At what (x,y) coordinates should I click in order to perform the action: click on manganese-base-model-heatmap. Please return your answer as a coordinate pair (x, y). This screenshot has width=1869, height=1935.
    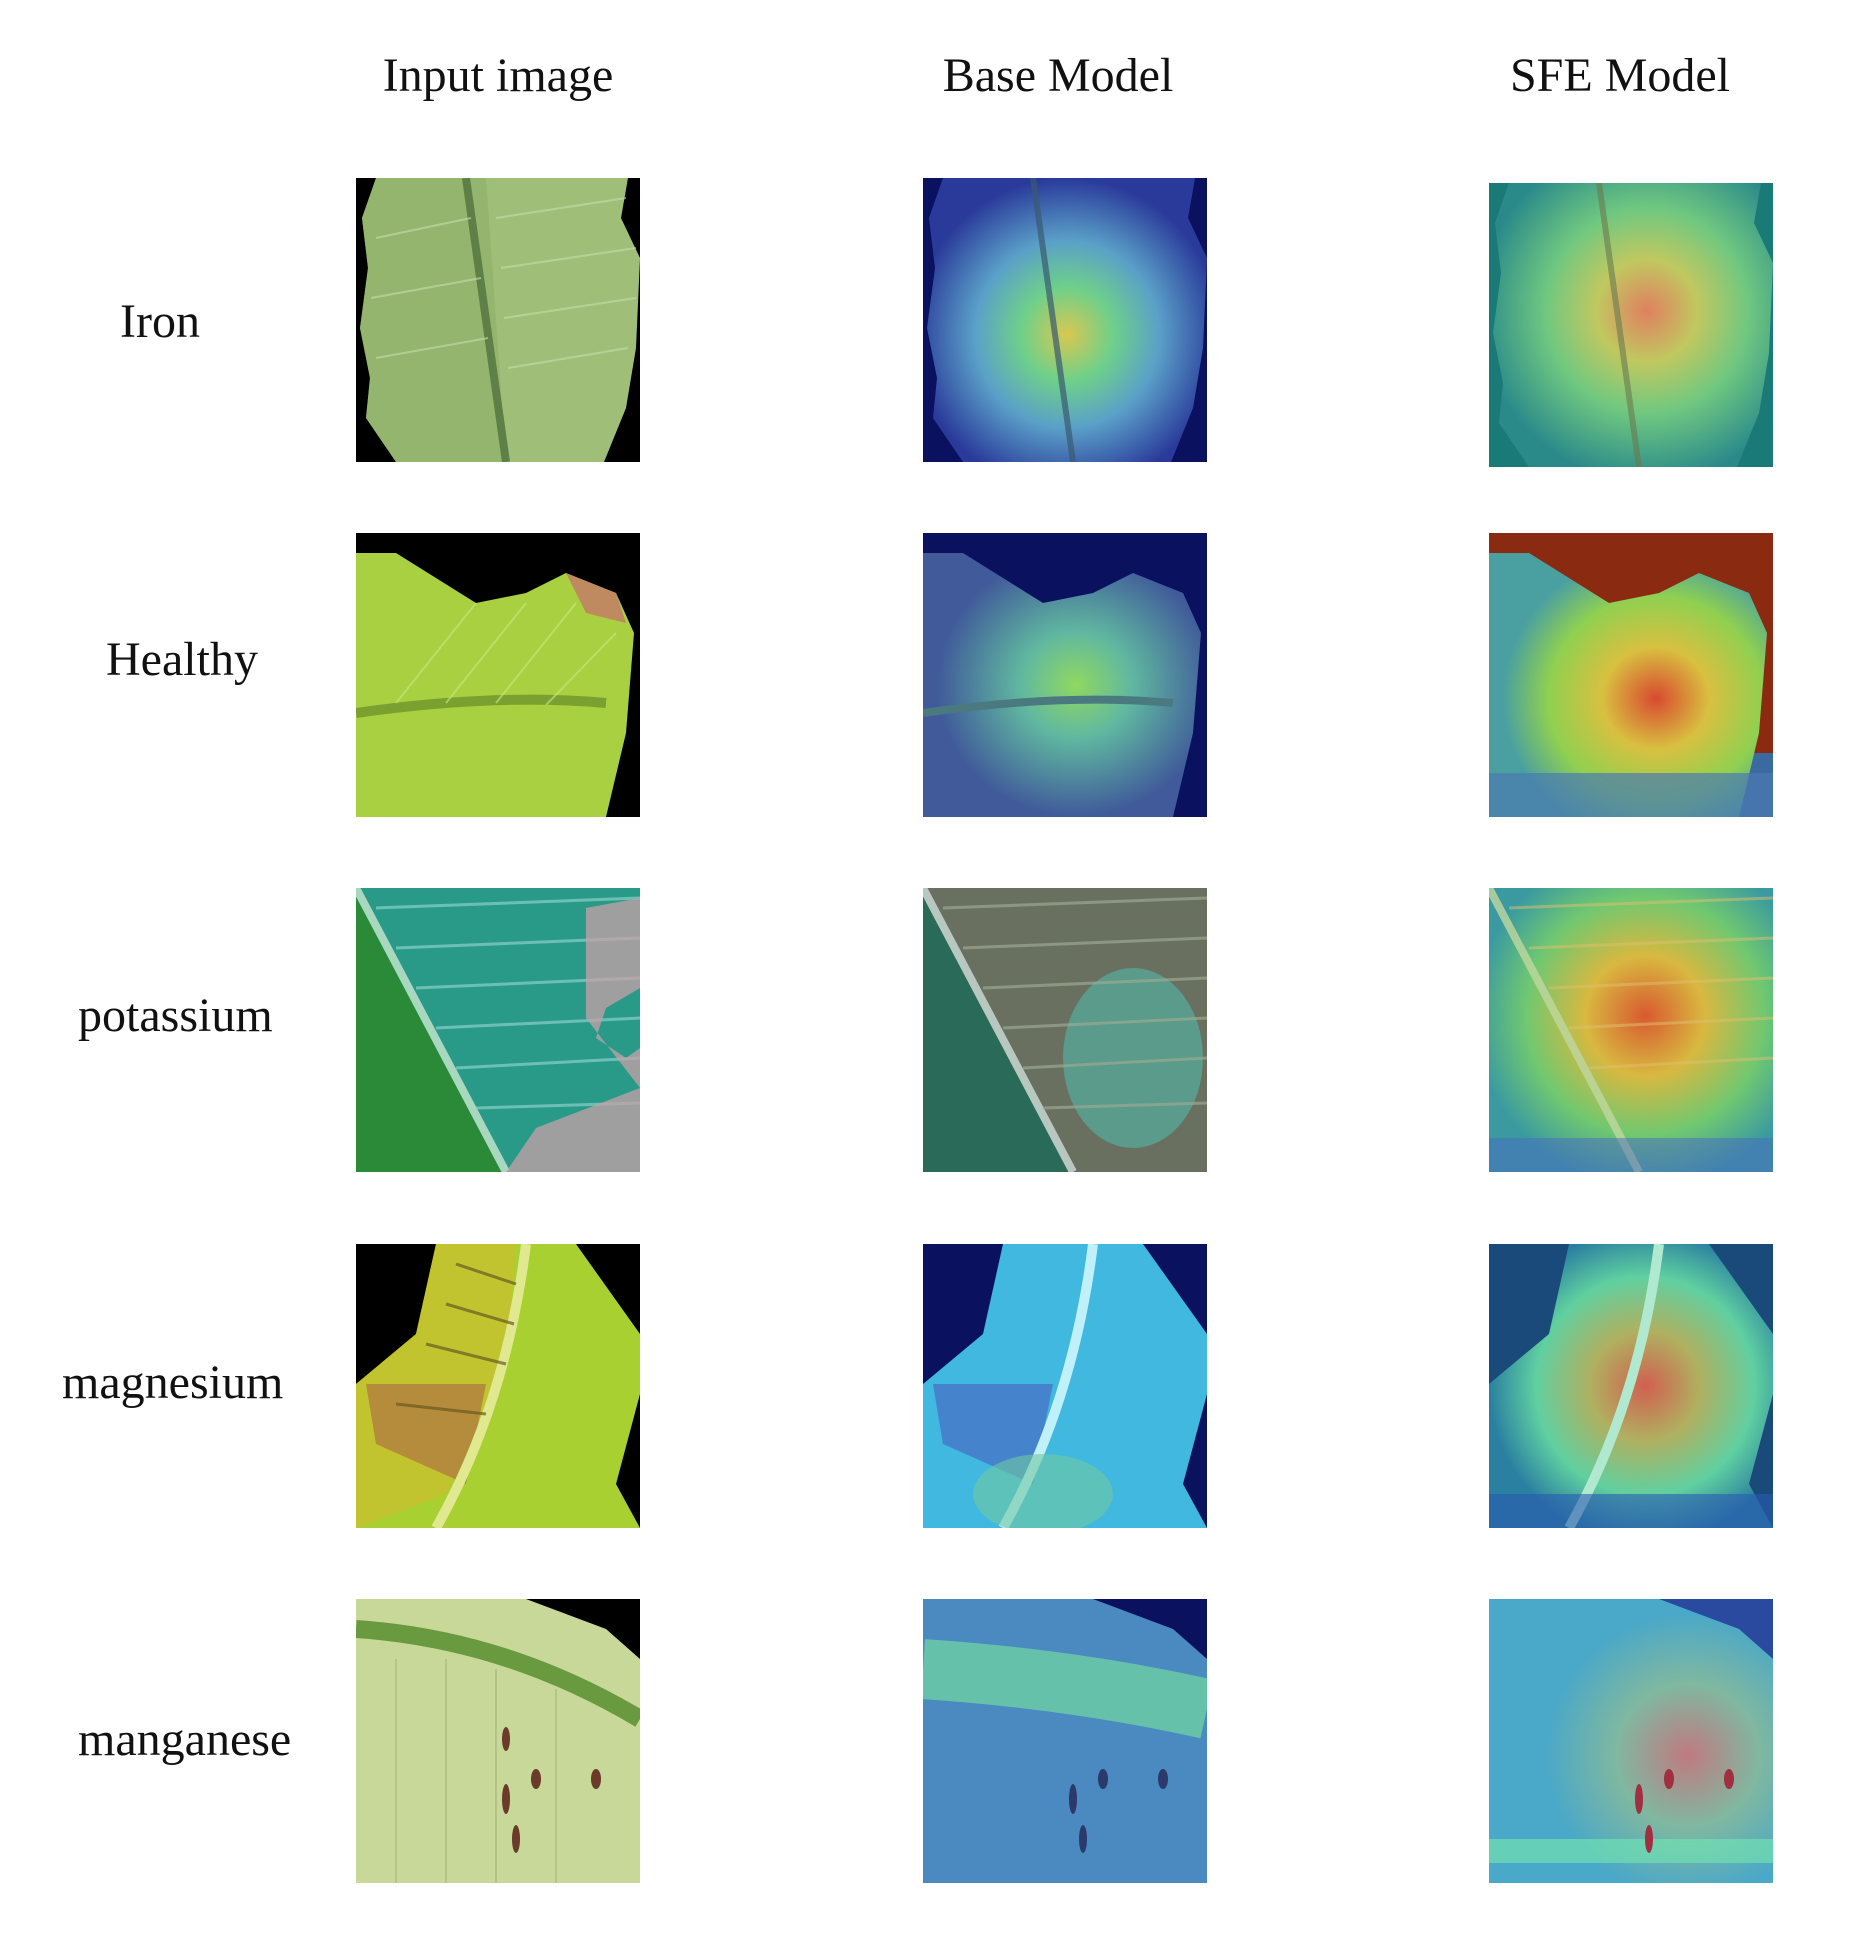
    Looking at the image, I should click on (1065, 1741).